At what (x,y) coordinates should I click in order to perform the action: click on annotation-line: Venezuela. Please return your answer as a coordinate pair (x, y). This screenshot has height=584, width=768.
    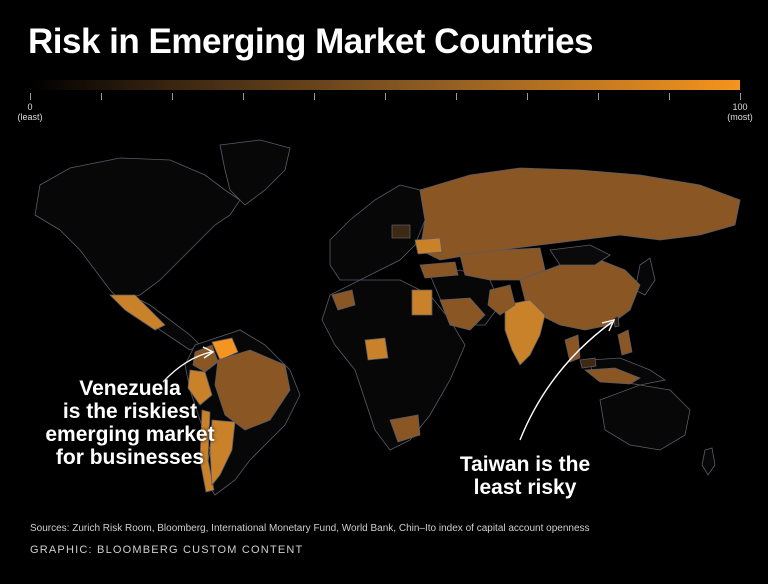
    Looking at the image, I should click on (130, 388).